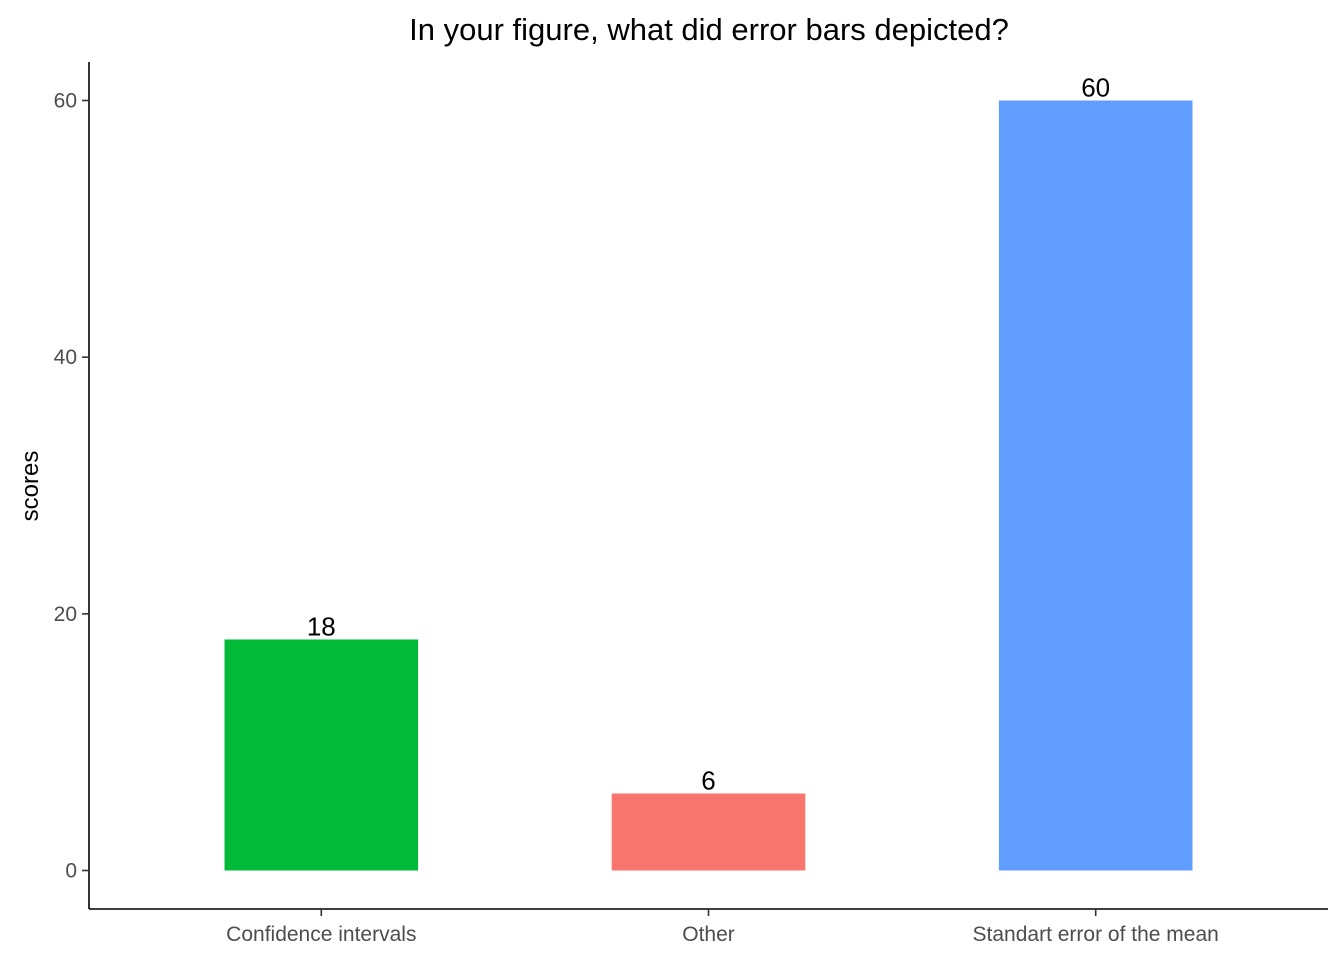 This screenshot has height=960, width=1344. What do you see at coordinates (708, 934) in the screenshot?
I see `x-tick-label: Other` at bounding box center [708, 934].